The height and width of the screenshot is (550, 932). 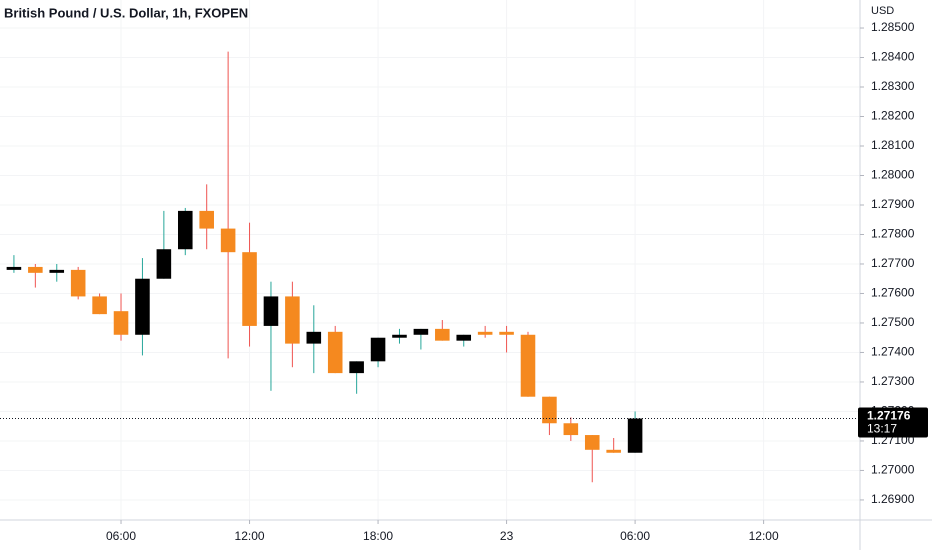 What do you see at coordinates (893, 381) in the screenshot?
I see `y-tick-label: 1.27300` at bounding box center [893, 381].